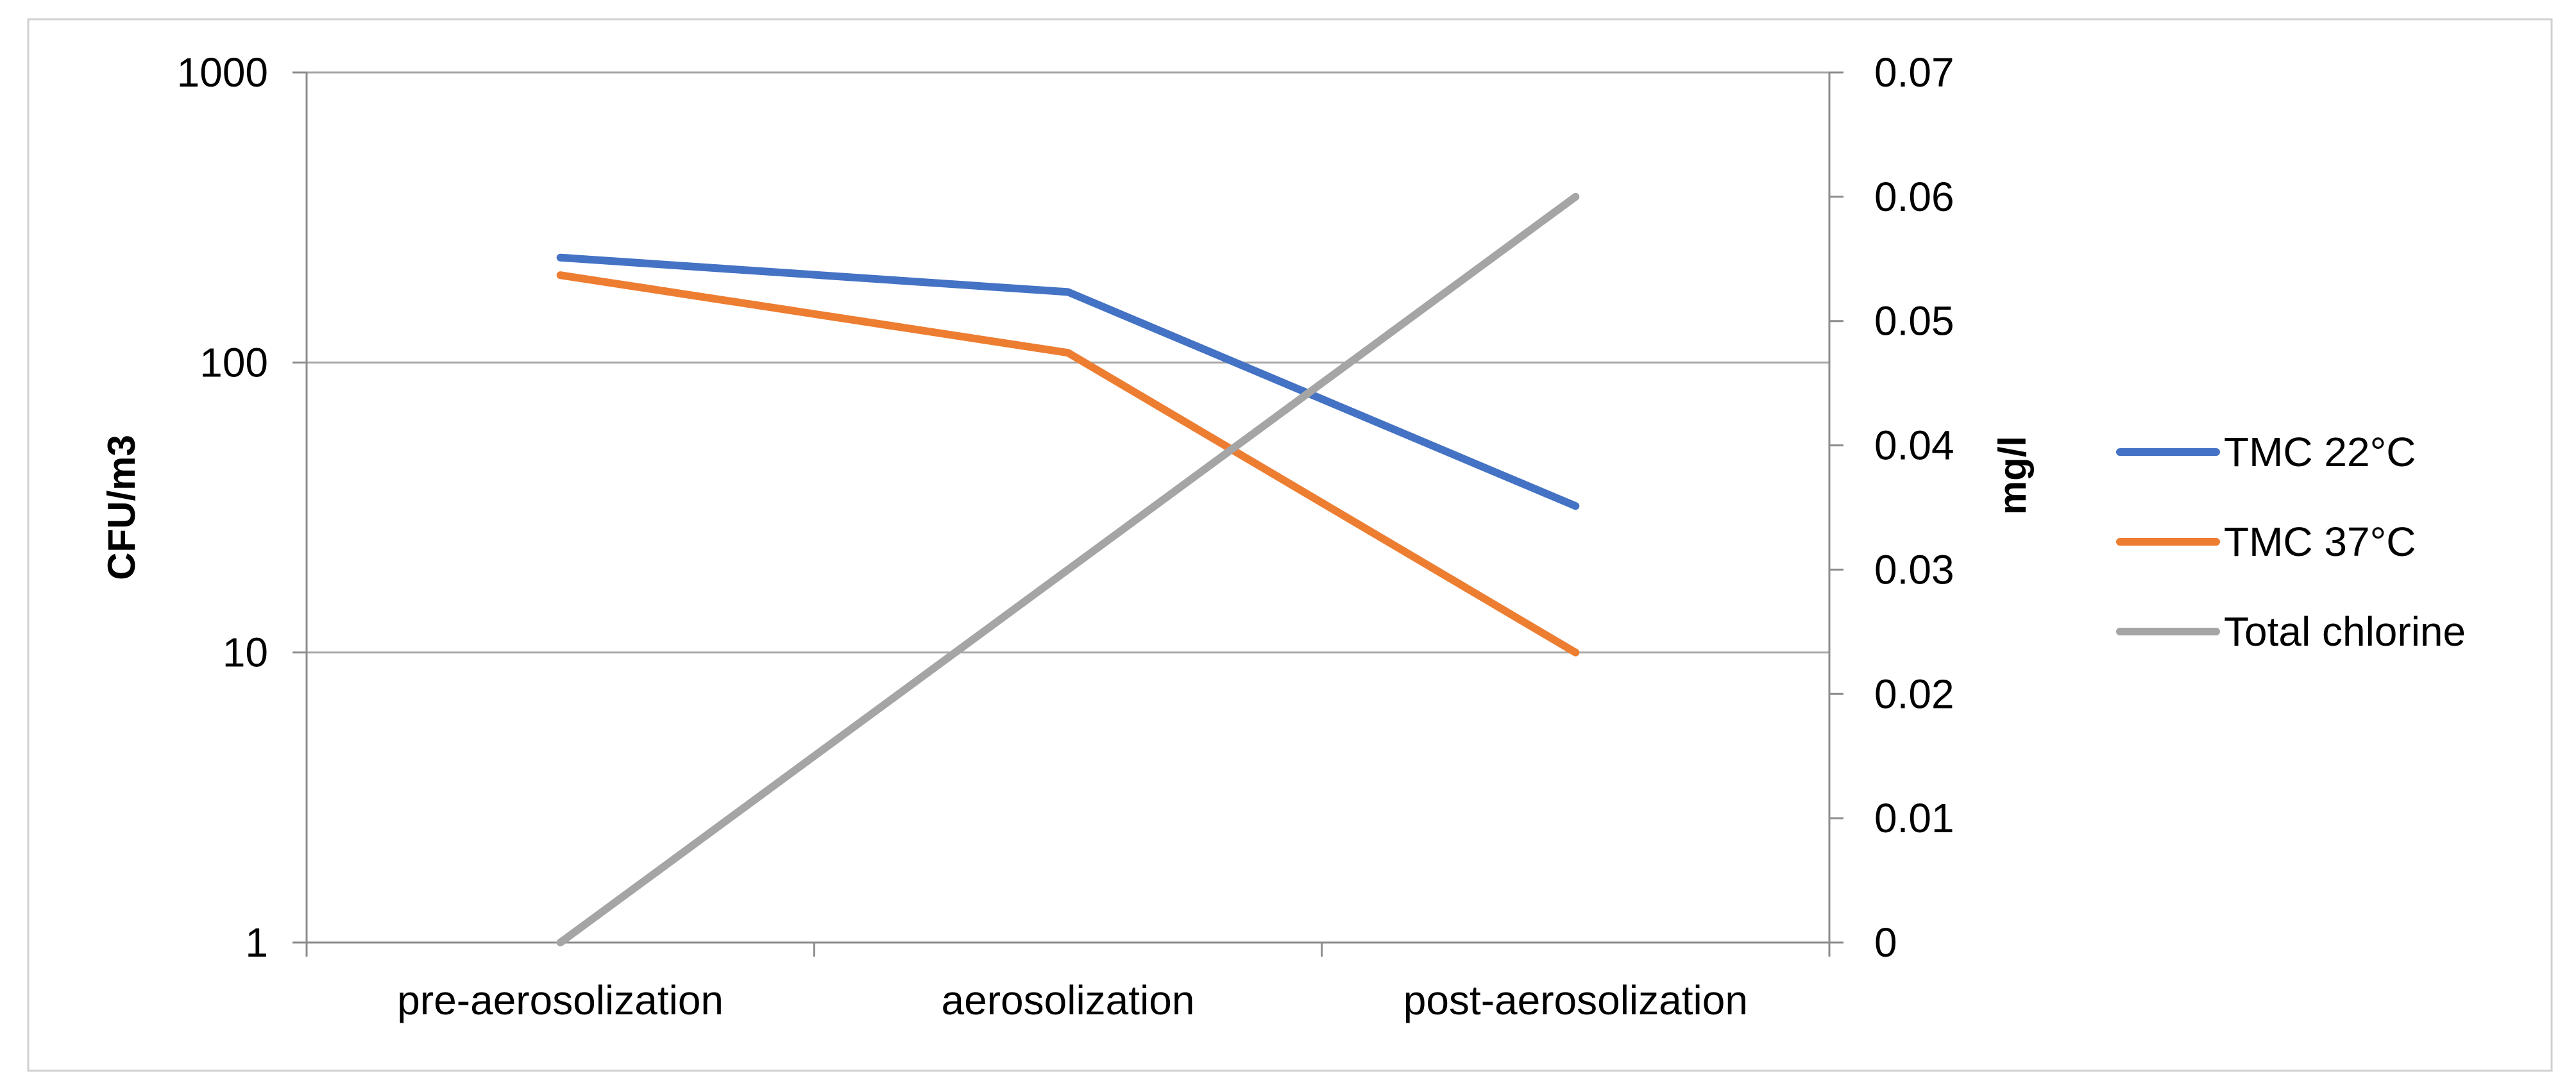 The image size is (2576, 1090). I want to click on y-left-tick-label: 1, so click(256, 943).